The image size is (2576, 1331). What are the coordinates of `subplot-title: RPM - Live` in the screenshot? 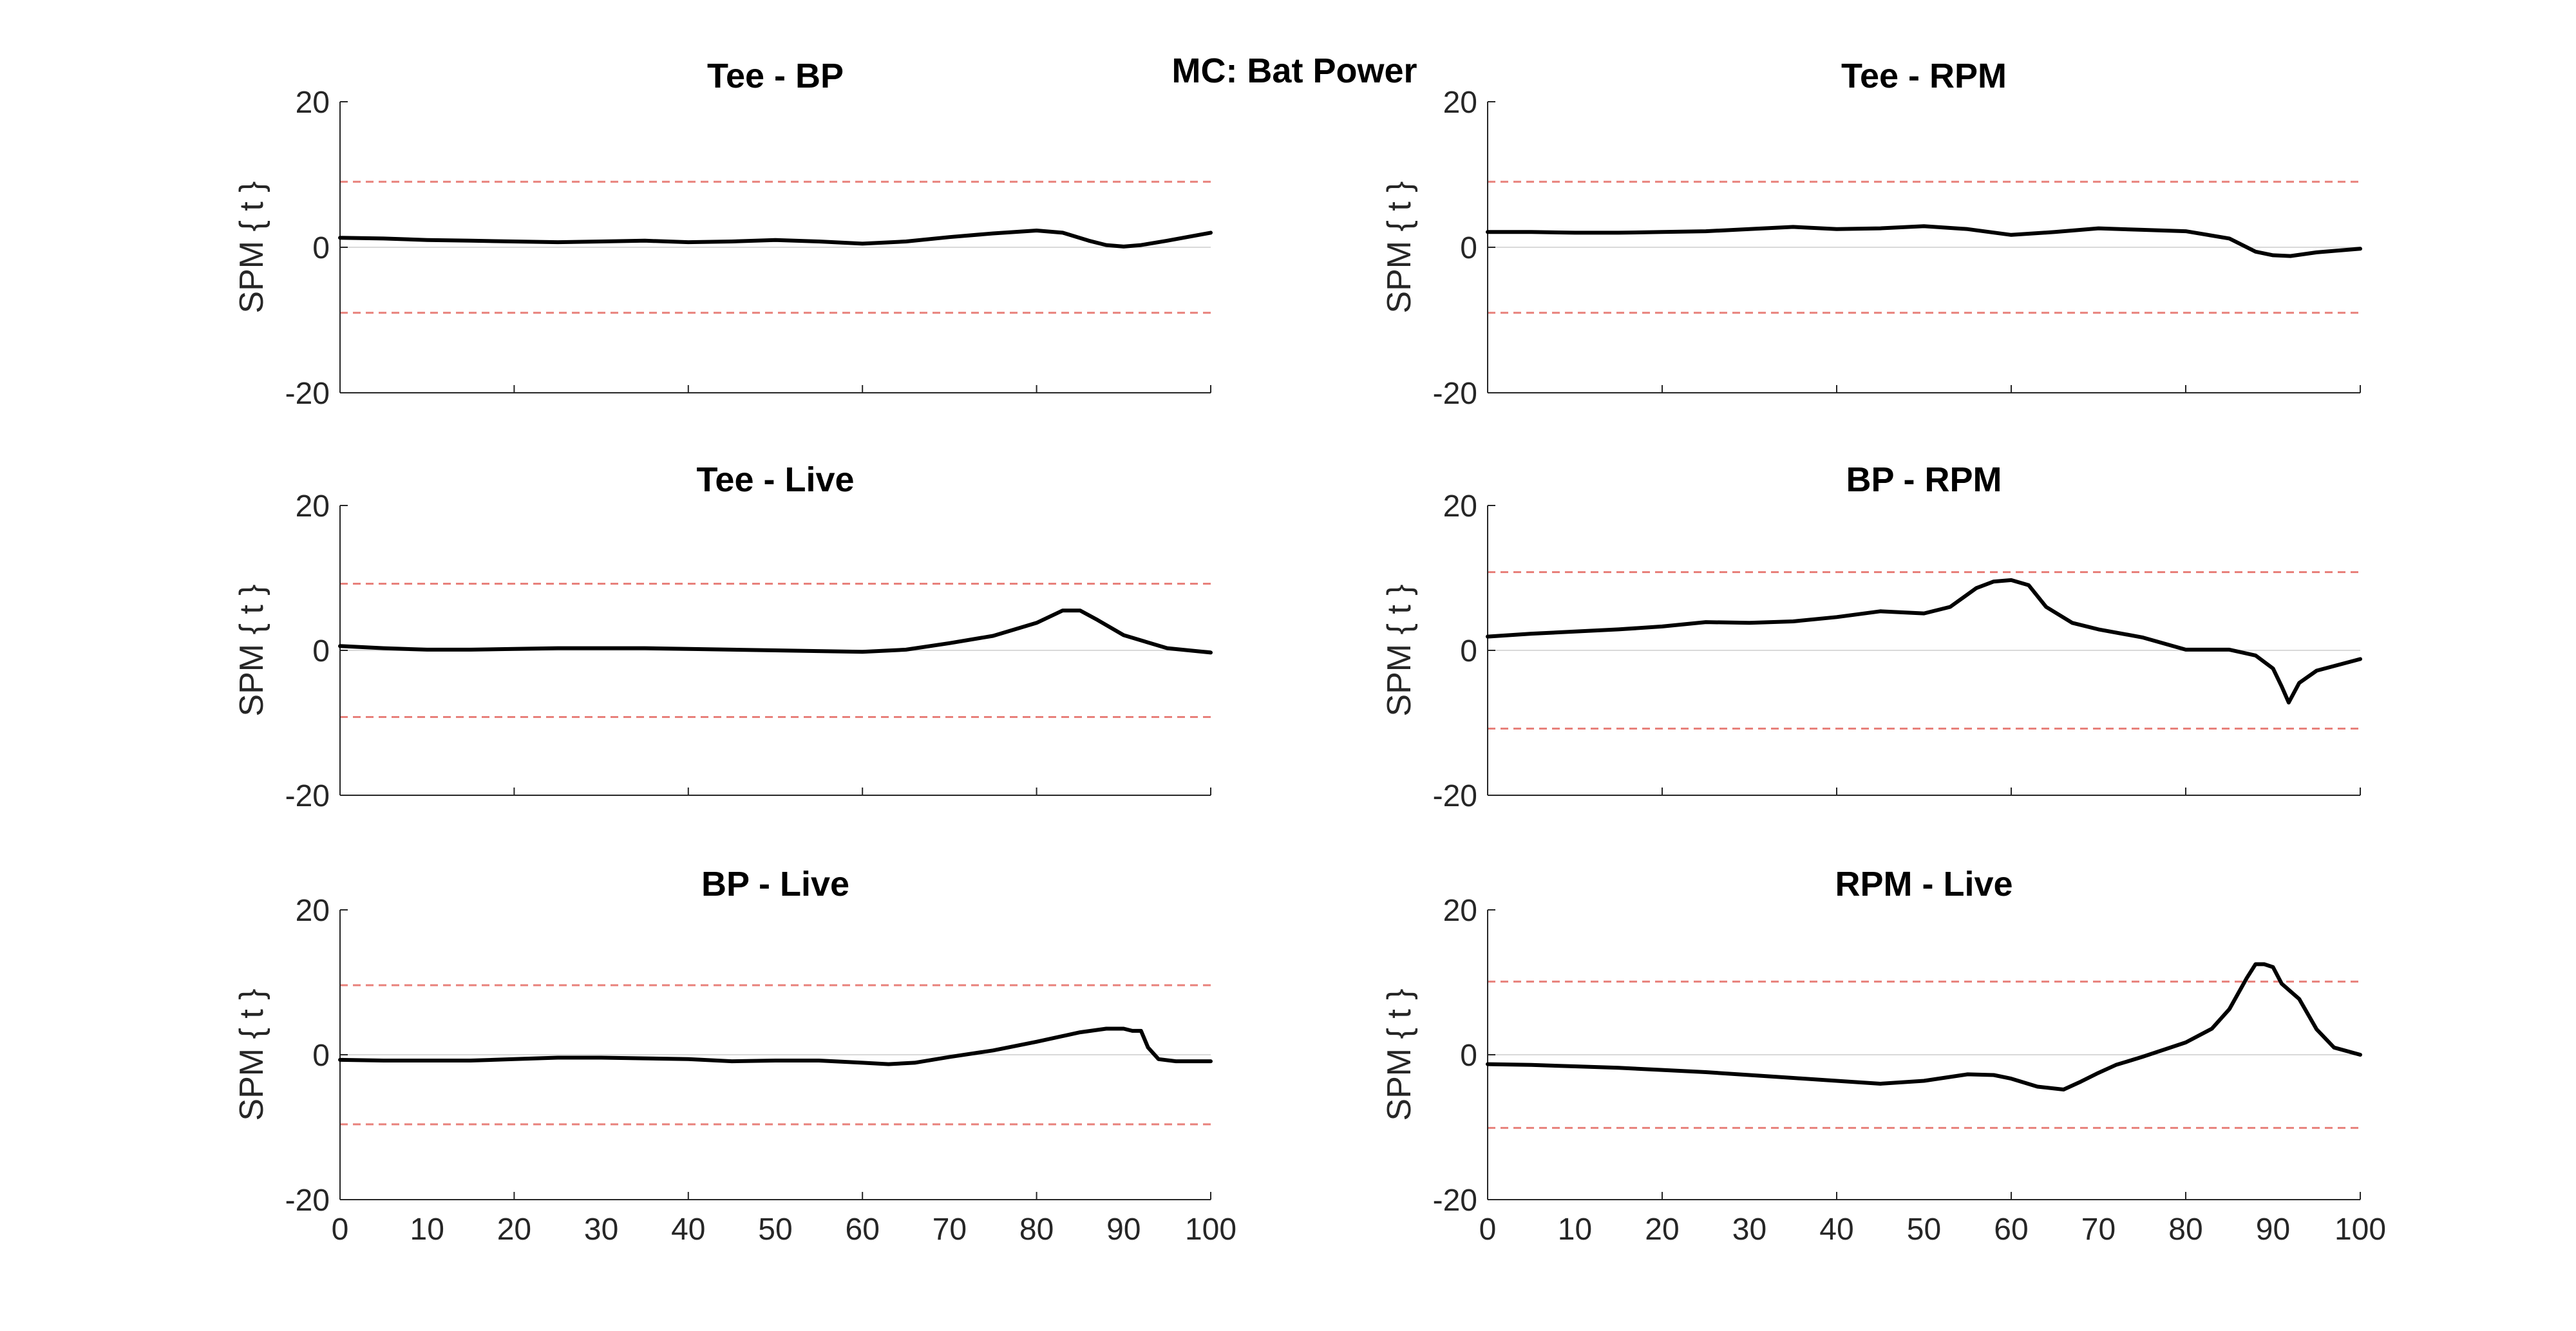 It's located at (1923, 884).